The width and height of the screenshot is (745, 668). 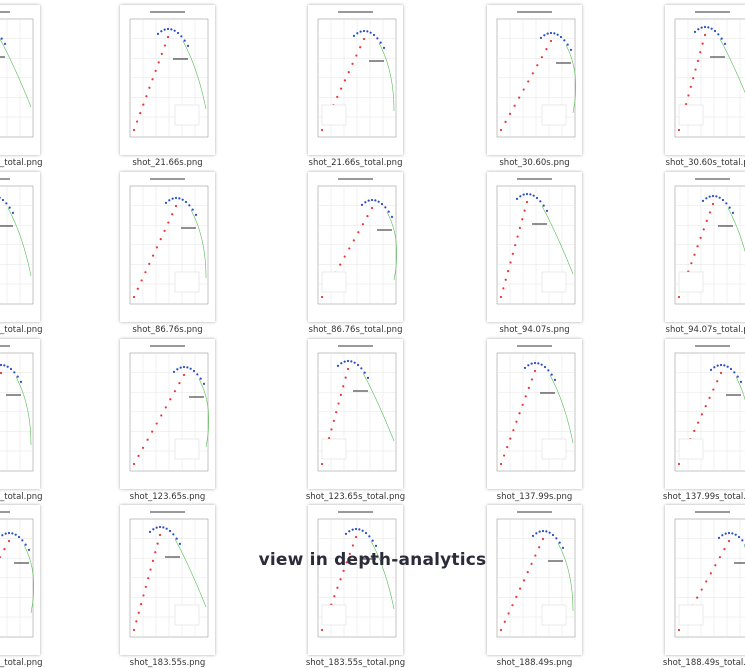 I want to click on file-tile: shot_183.55s.png, so click(x=167, y=586).